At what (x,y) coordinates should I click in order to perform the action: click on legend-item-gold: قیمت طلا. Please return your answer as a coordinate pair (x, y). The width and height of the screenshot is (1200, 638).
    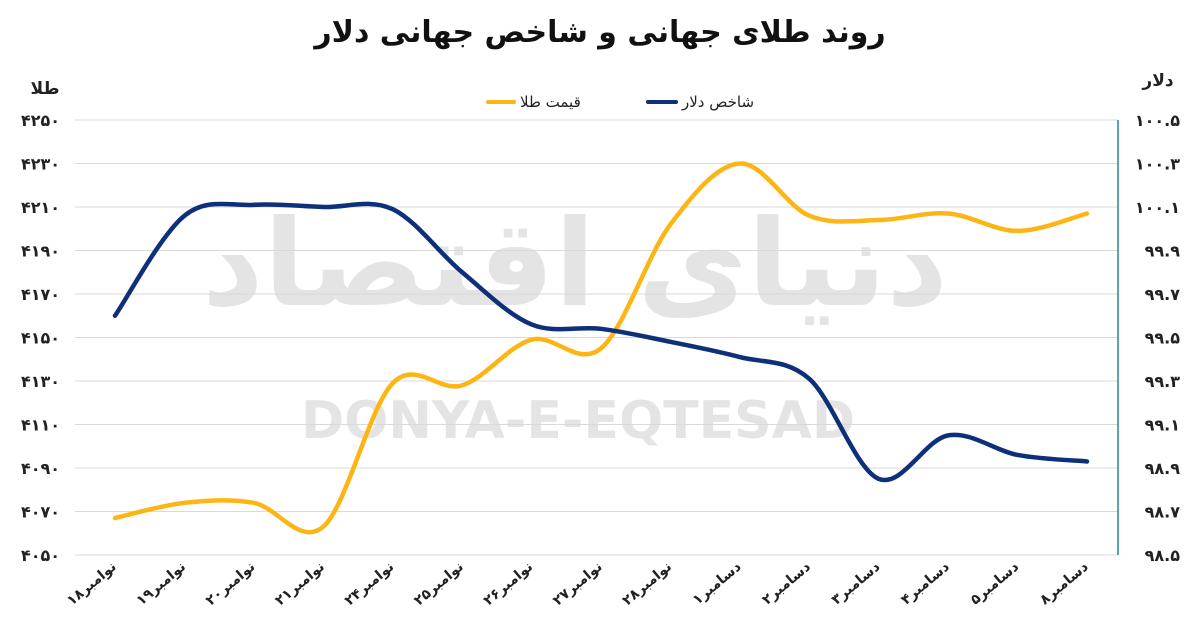
    Looking at the image, I should click on (533, 102).